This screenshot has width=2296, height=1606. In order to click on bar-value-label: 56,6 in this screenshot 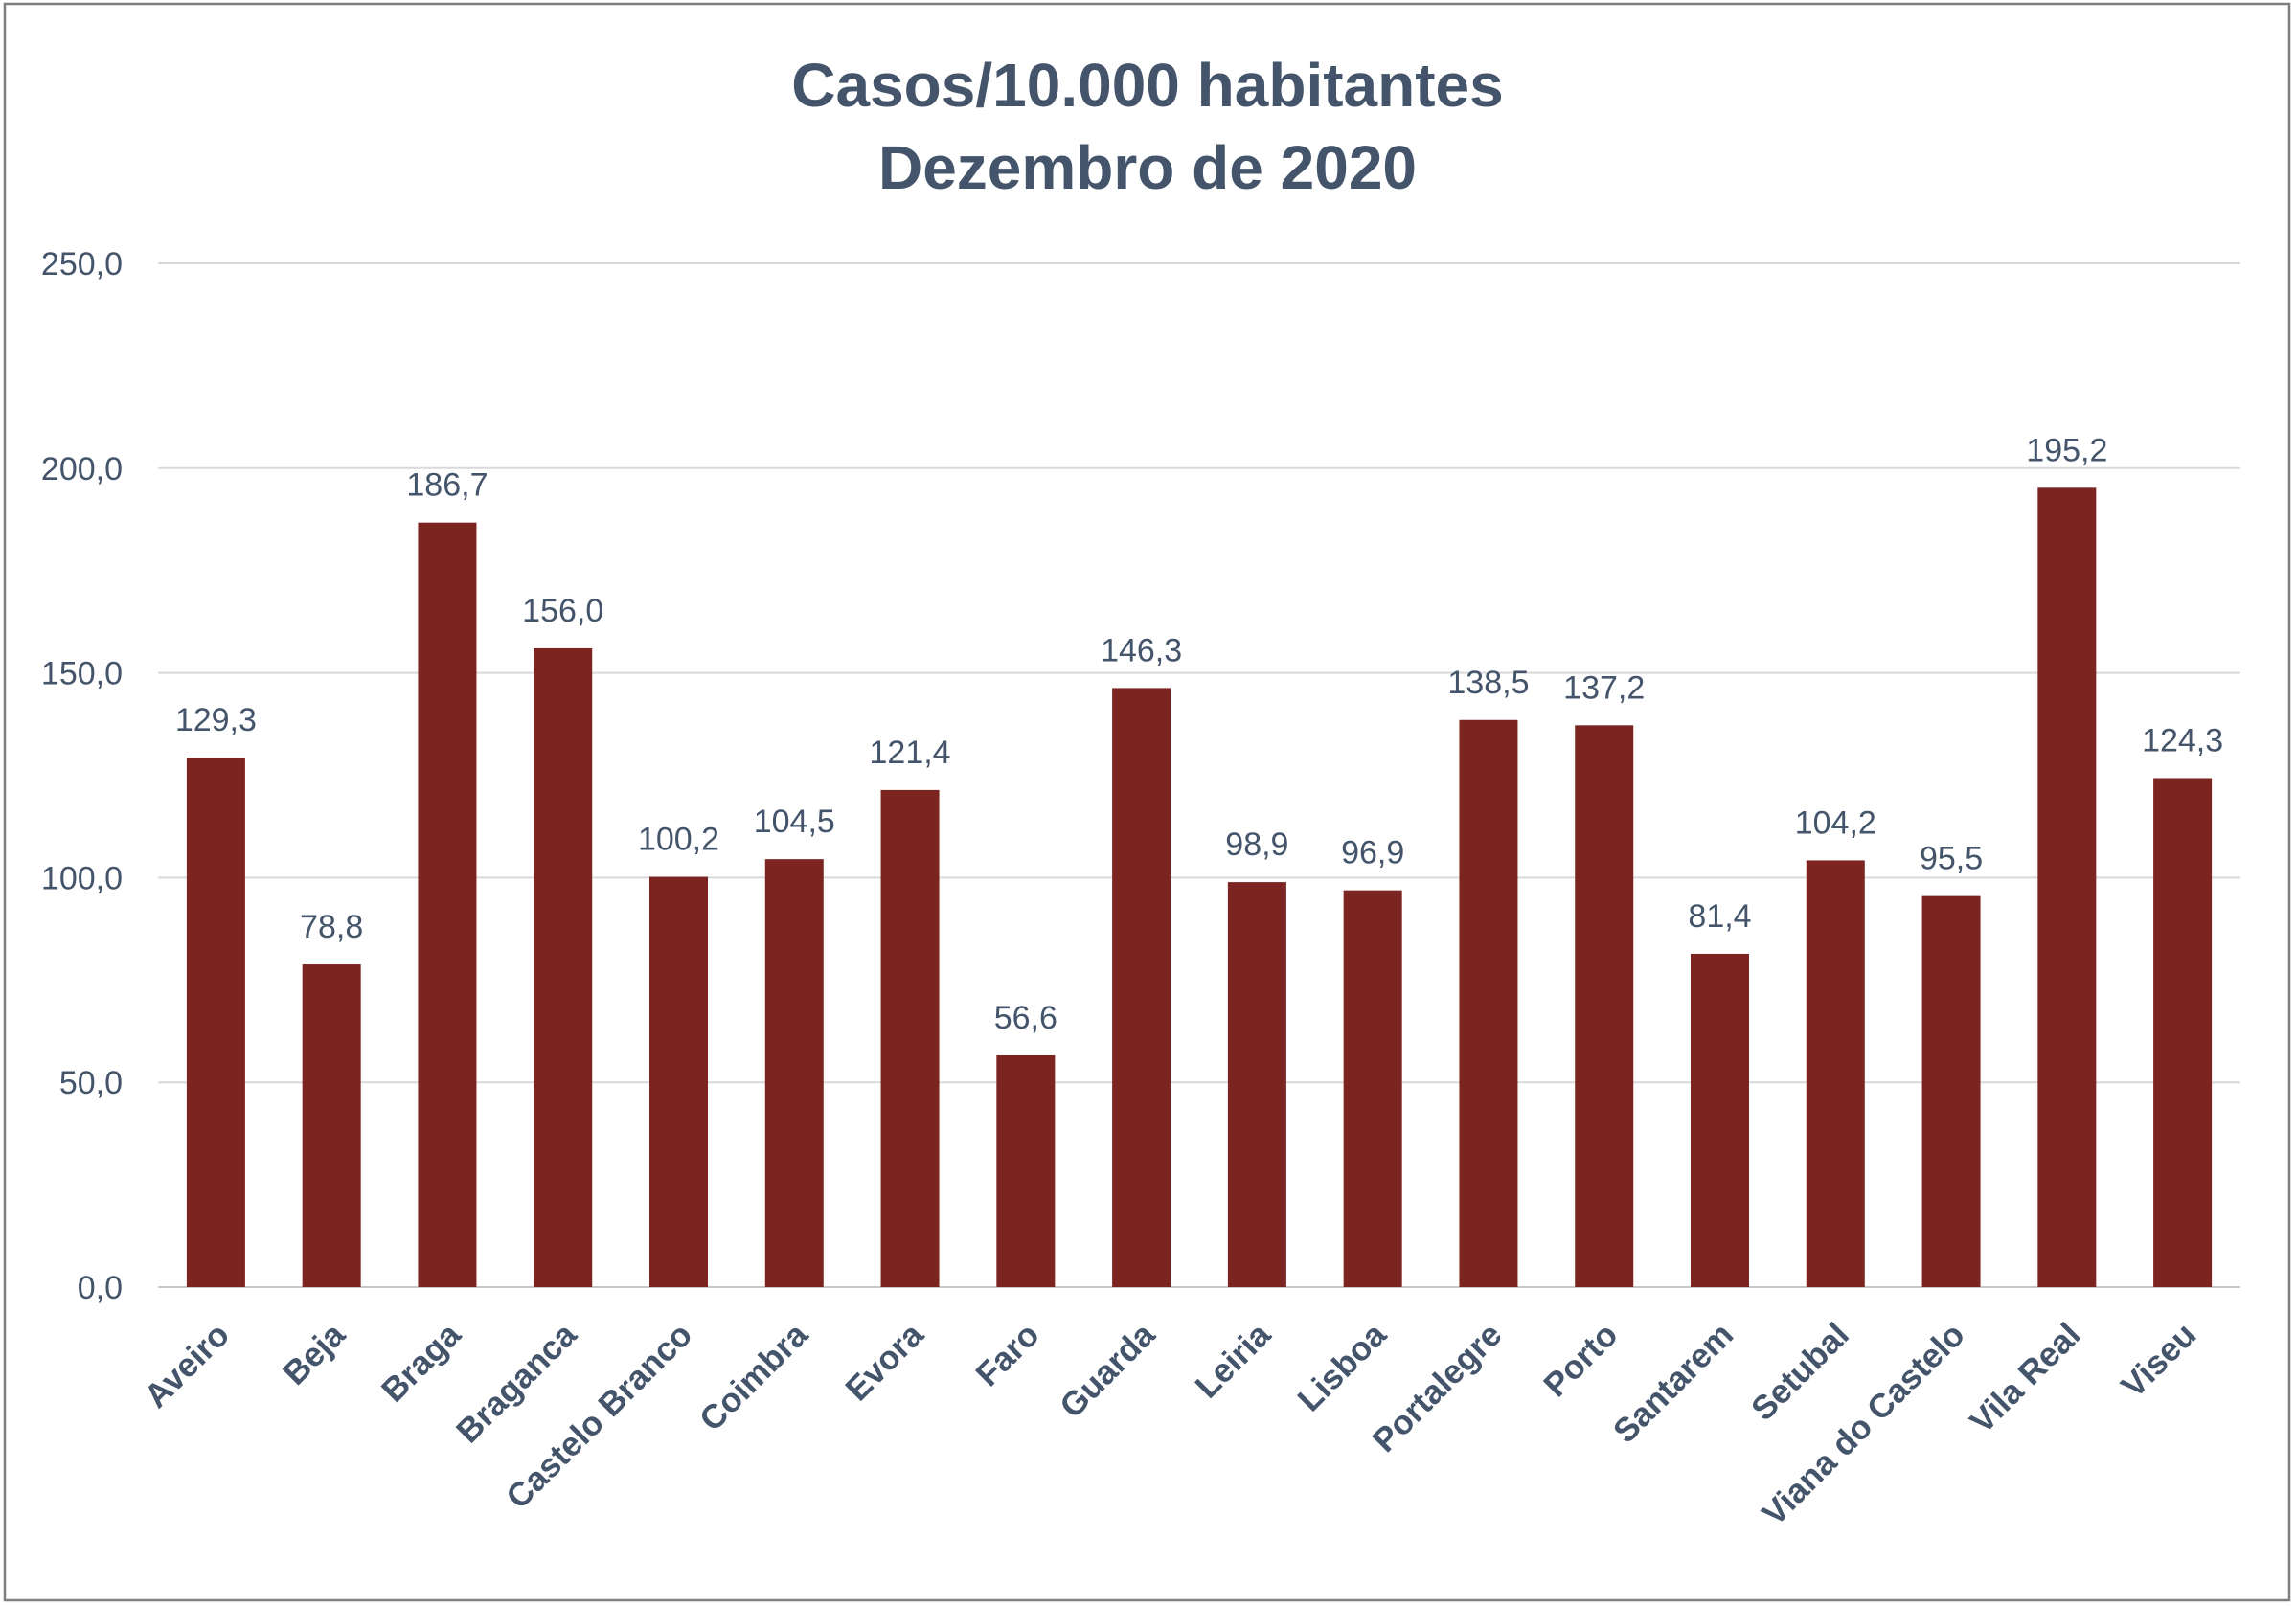, I will do `click(1025, 1018)`.